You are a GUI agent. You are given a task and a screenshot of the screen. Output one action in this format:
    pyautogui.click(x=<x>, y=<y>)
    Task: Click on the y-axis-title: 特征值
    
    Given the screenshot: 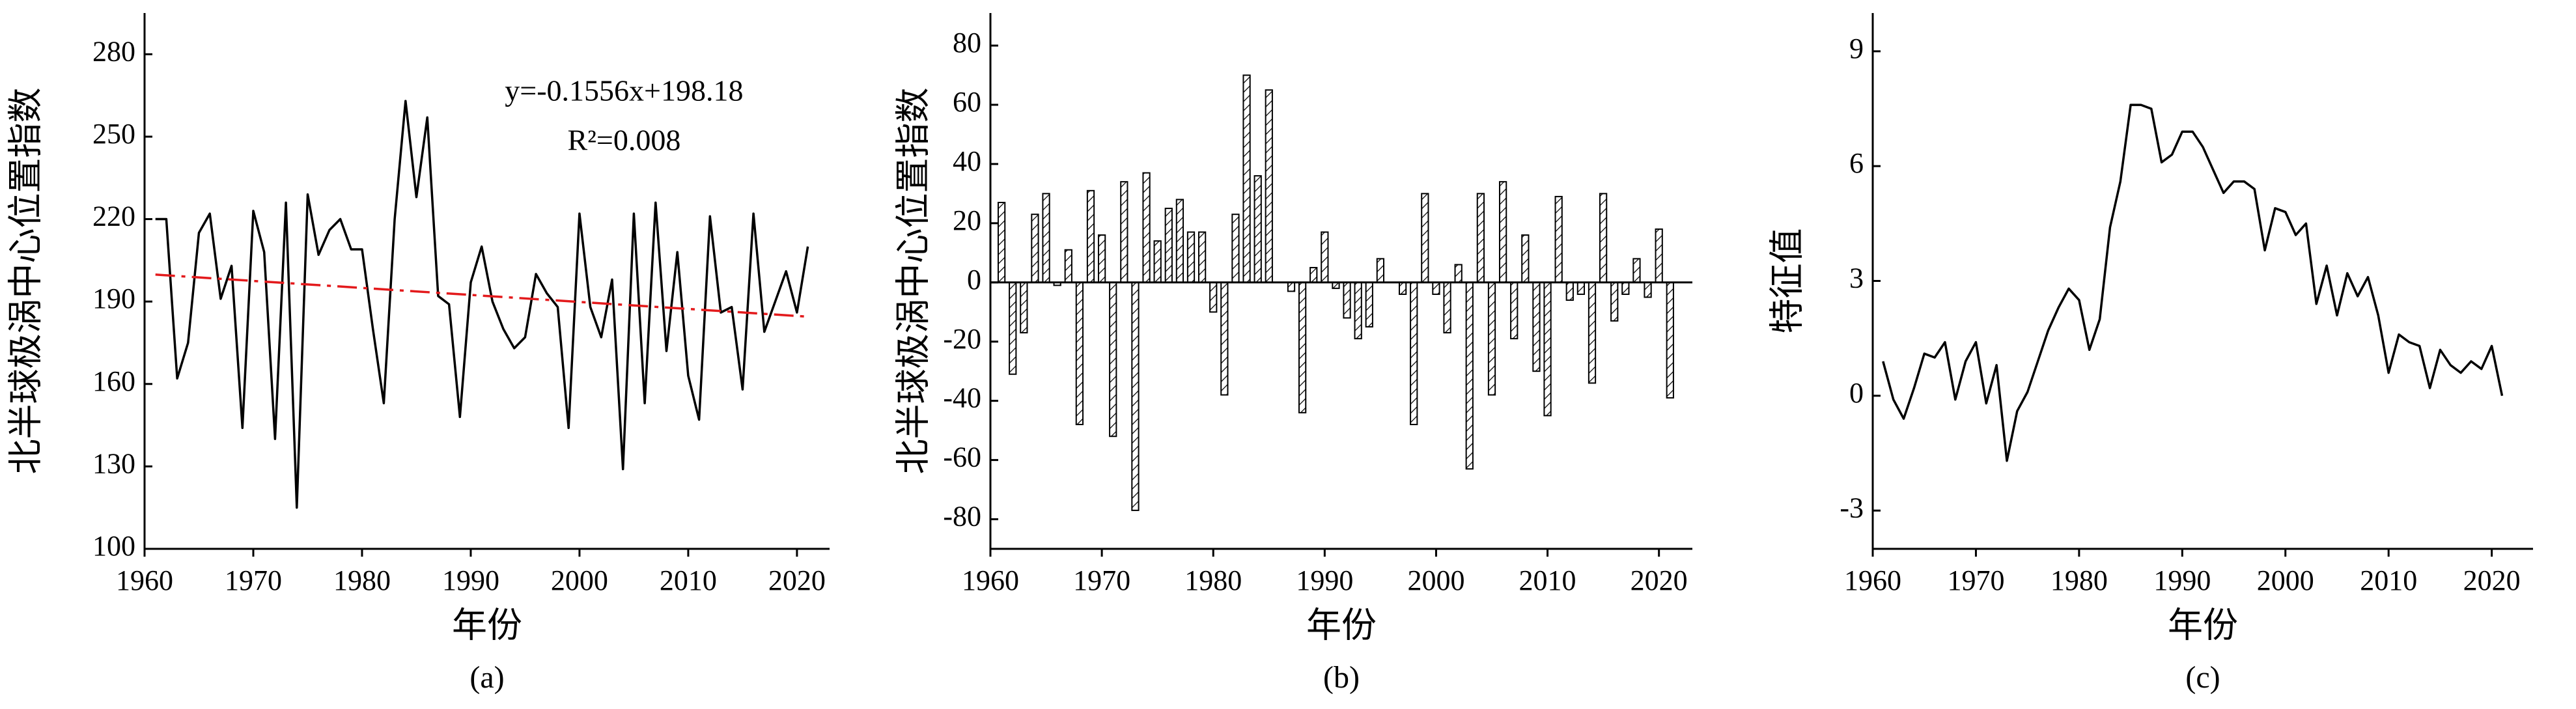 What is the action you would take?
    pyautogui.click(x=1787, y=281)
    